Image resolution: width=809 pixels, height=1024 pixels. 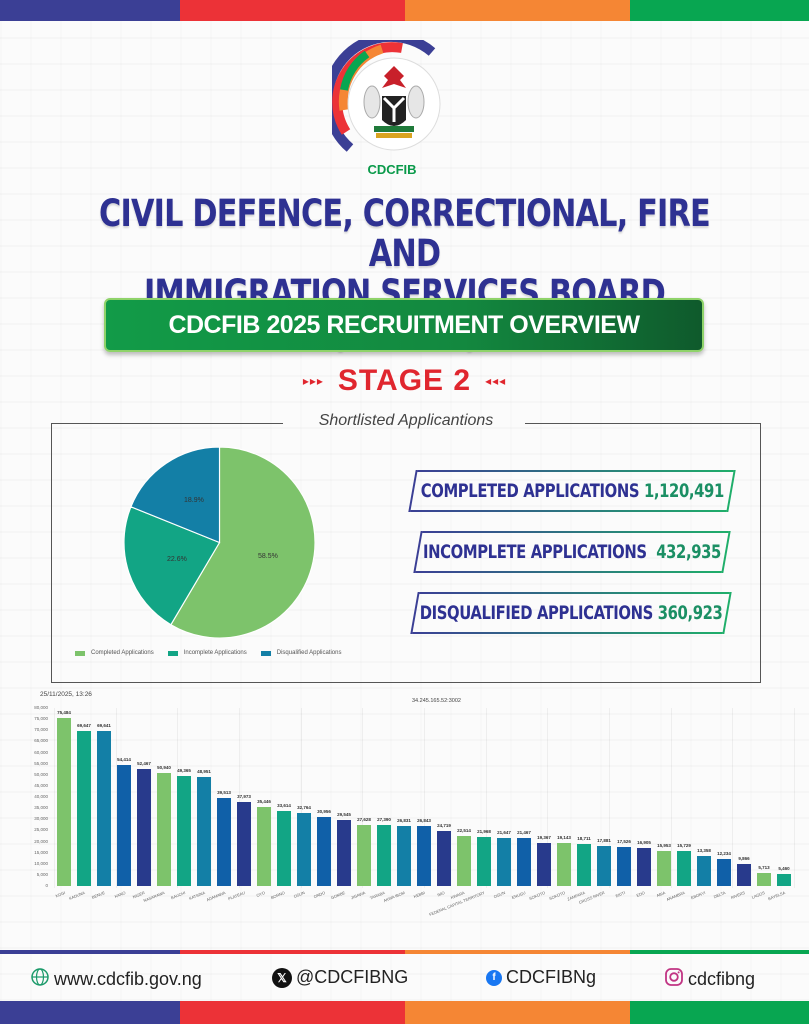 What do you see at coordinates (98, 895) in the screenshot?
I see `bar-category-label: BENUE` at bounding box center [98, 895].